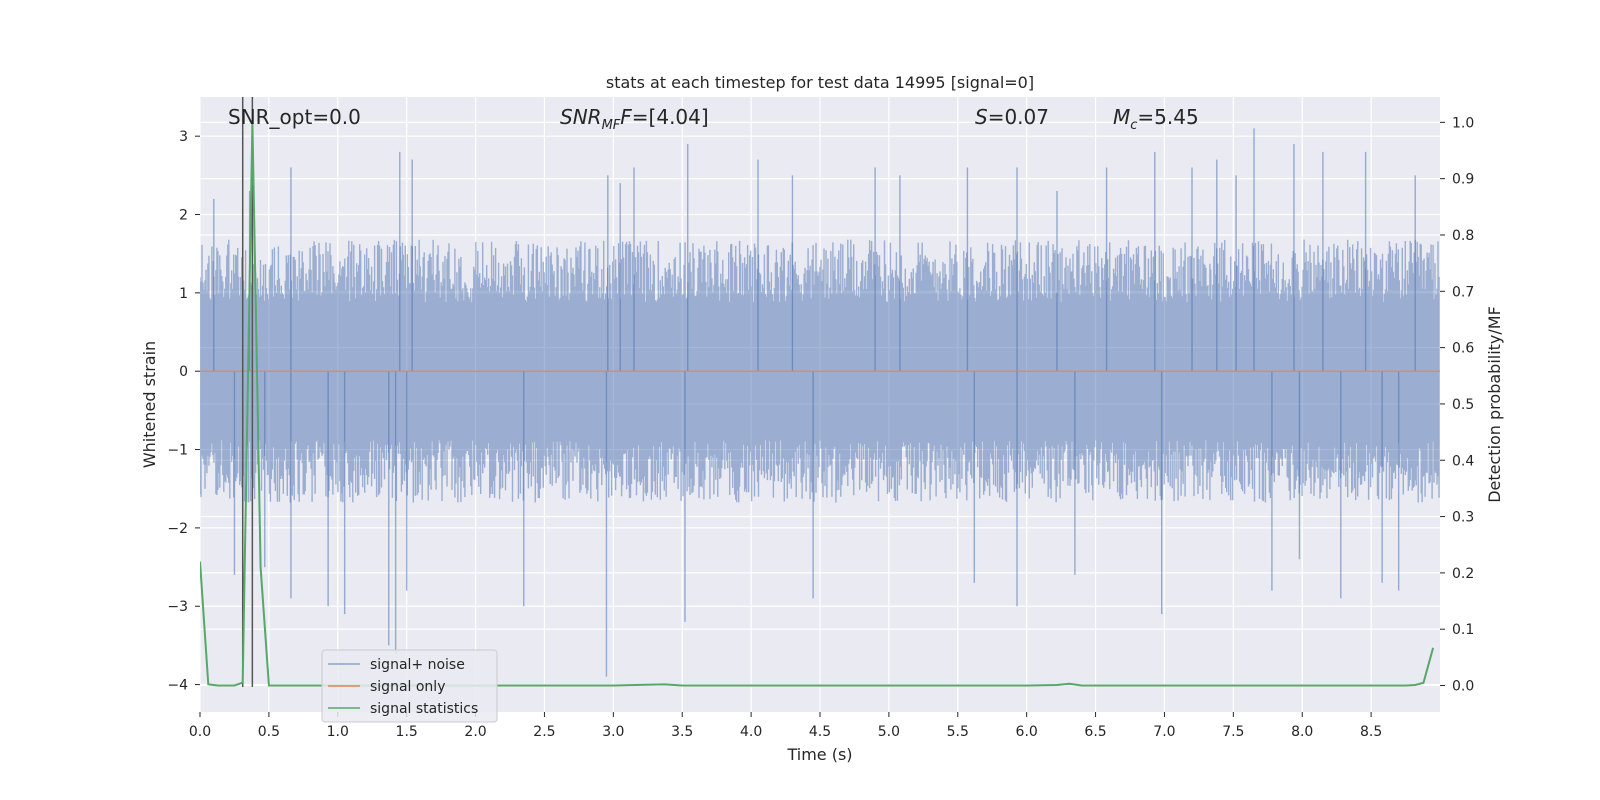  What do you see at coordinates (1095, 732) in the screenshot?
I see `x-tick-label-13: 6.5` at bounding box center [1095, 732].